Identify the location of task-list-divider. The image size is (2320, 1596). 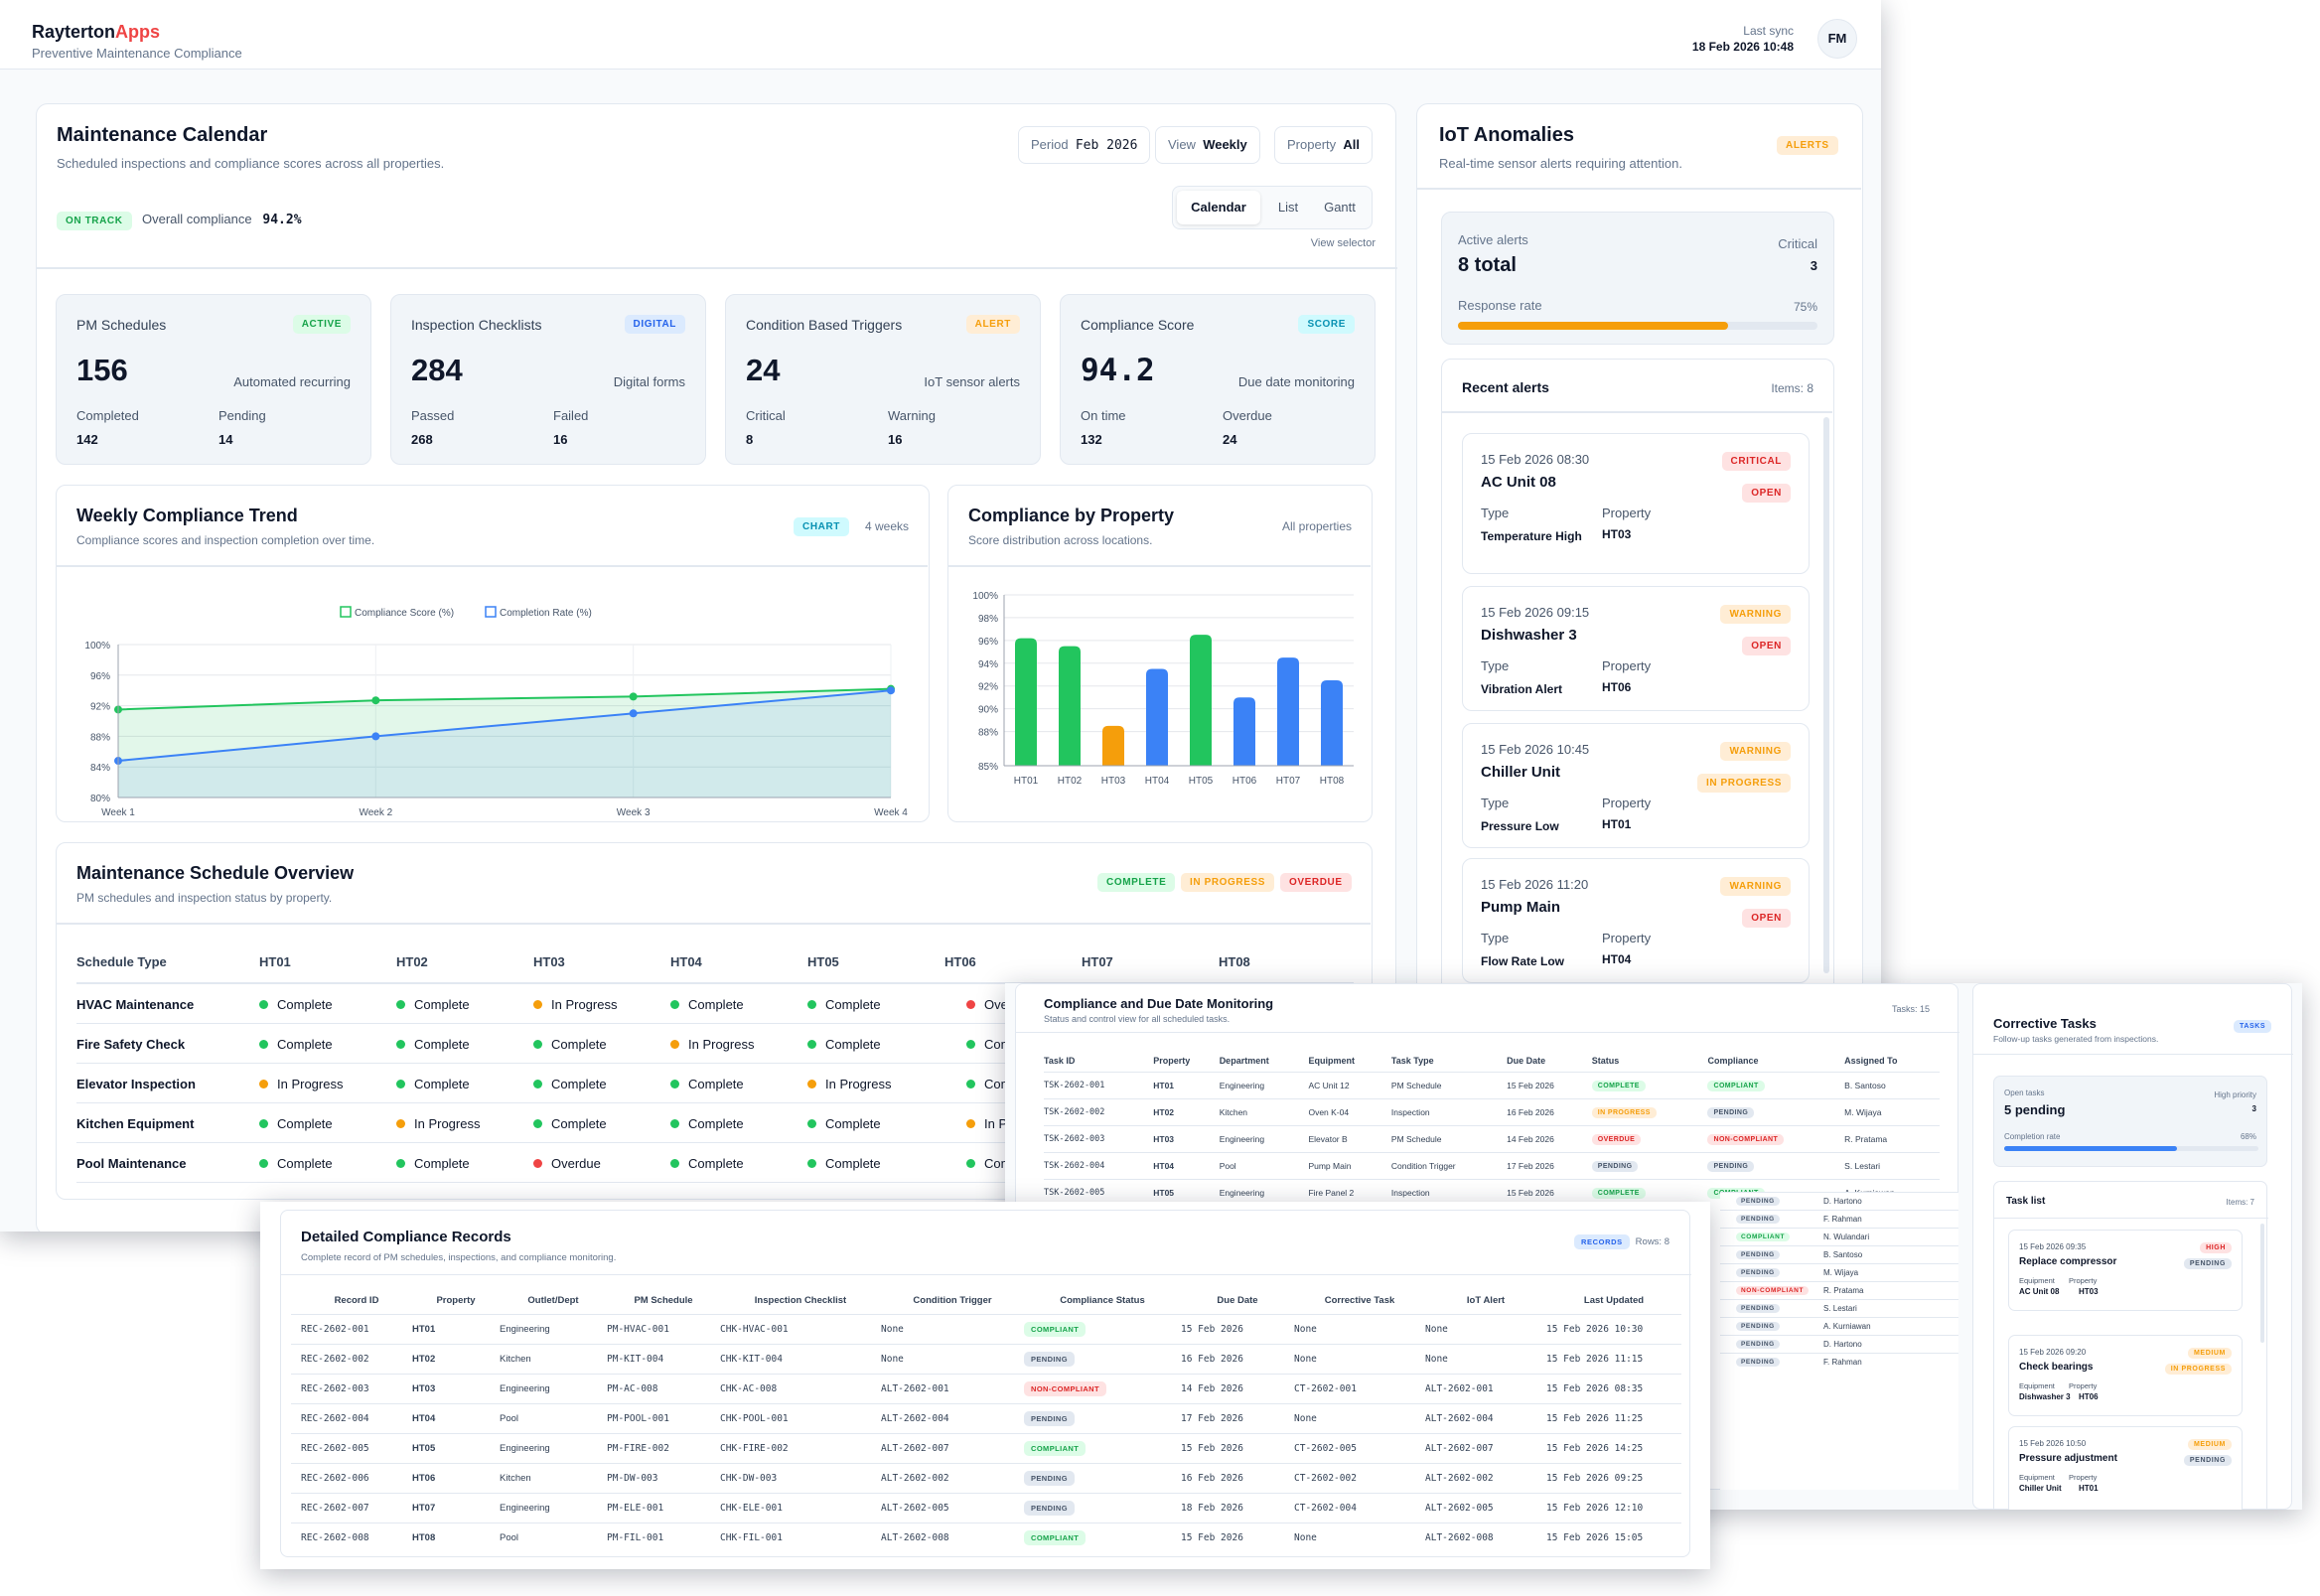
(2131, 1219).